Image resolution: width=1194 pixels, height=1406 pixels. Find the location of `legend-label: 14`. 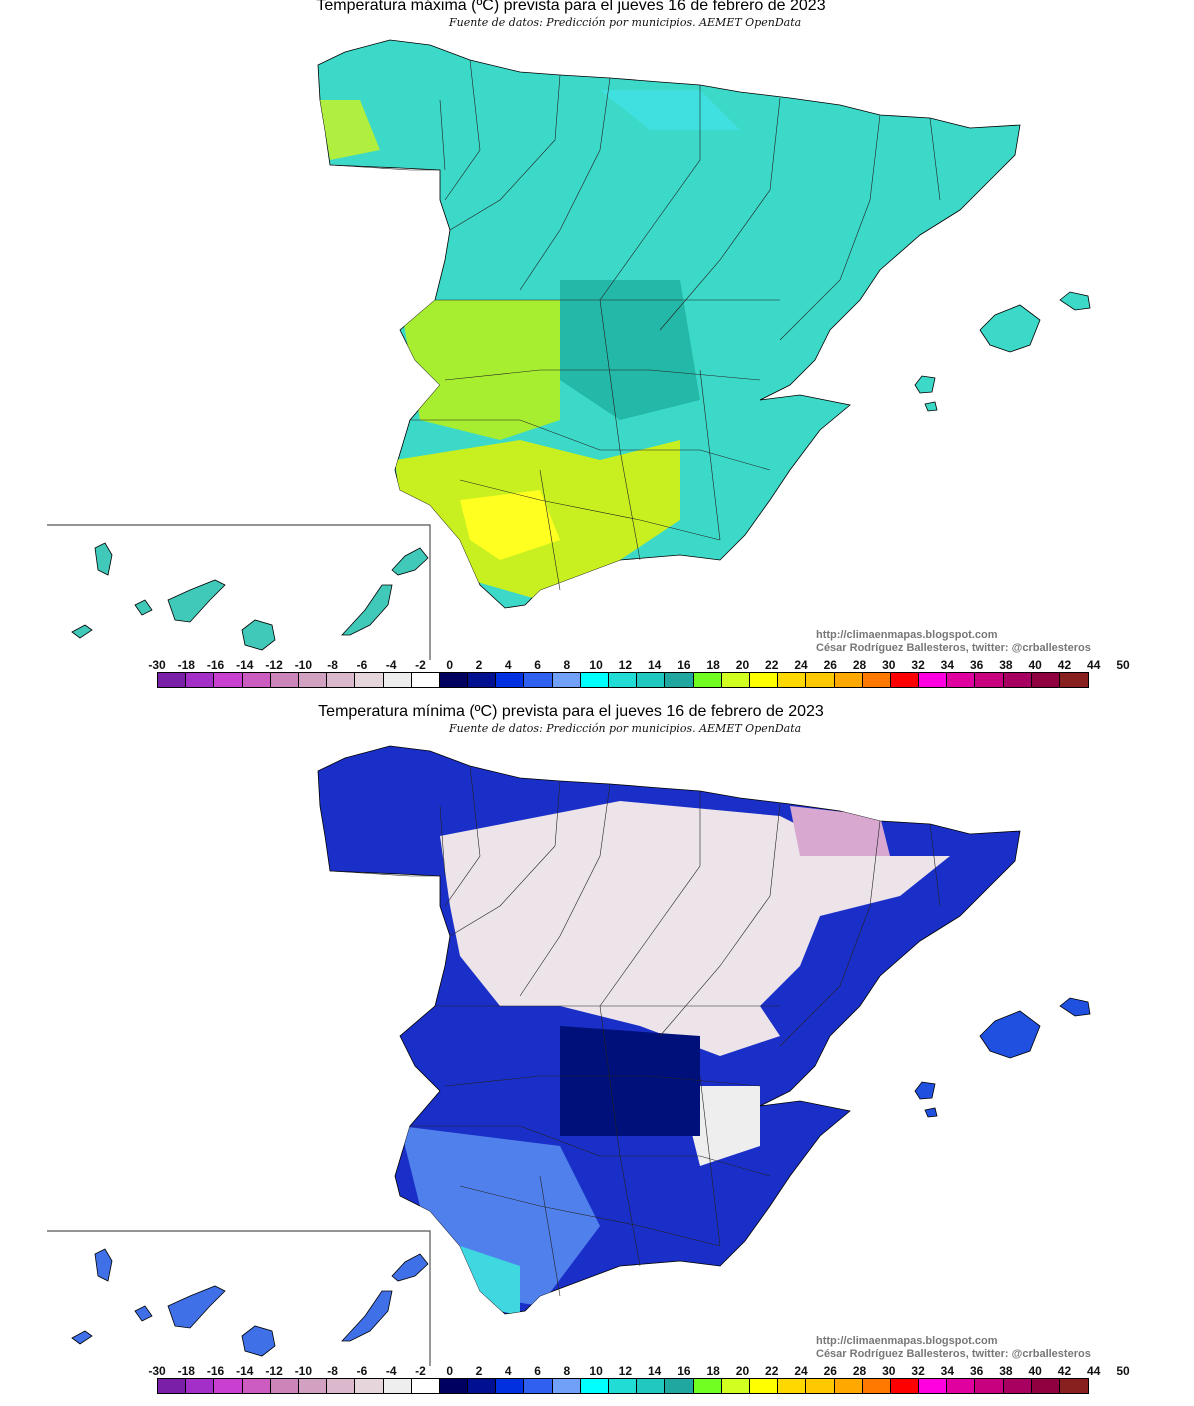

legend-label: 14 is located at coordinates (654, 1371).